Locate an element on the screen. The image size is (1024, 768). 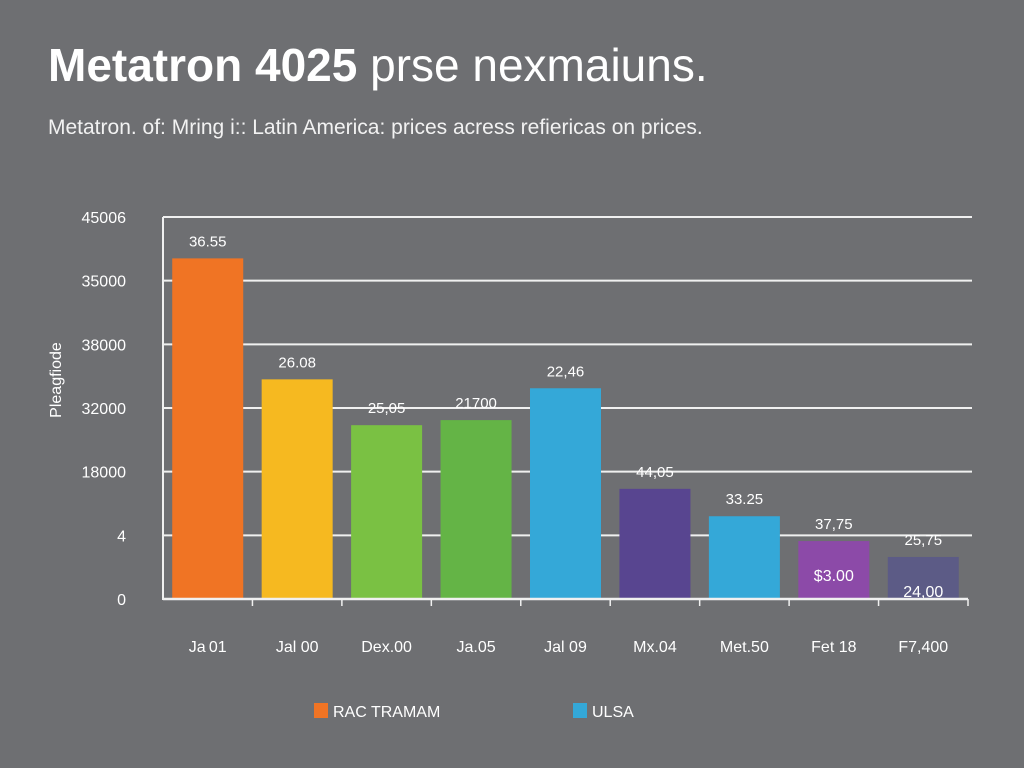
x-tick-label: Fet 18 is located at coordinates (833, 647).